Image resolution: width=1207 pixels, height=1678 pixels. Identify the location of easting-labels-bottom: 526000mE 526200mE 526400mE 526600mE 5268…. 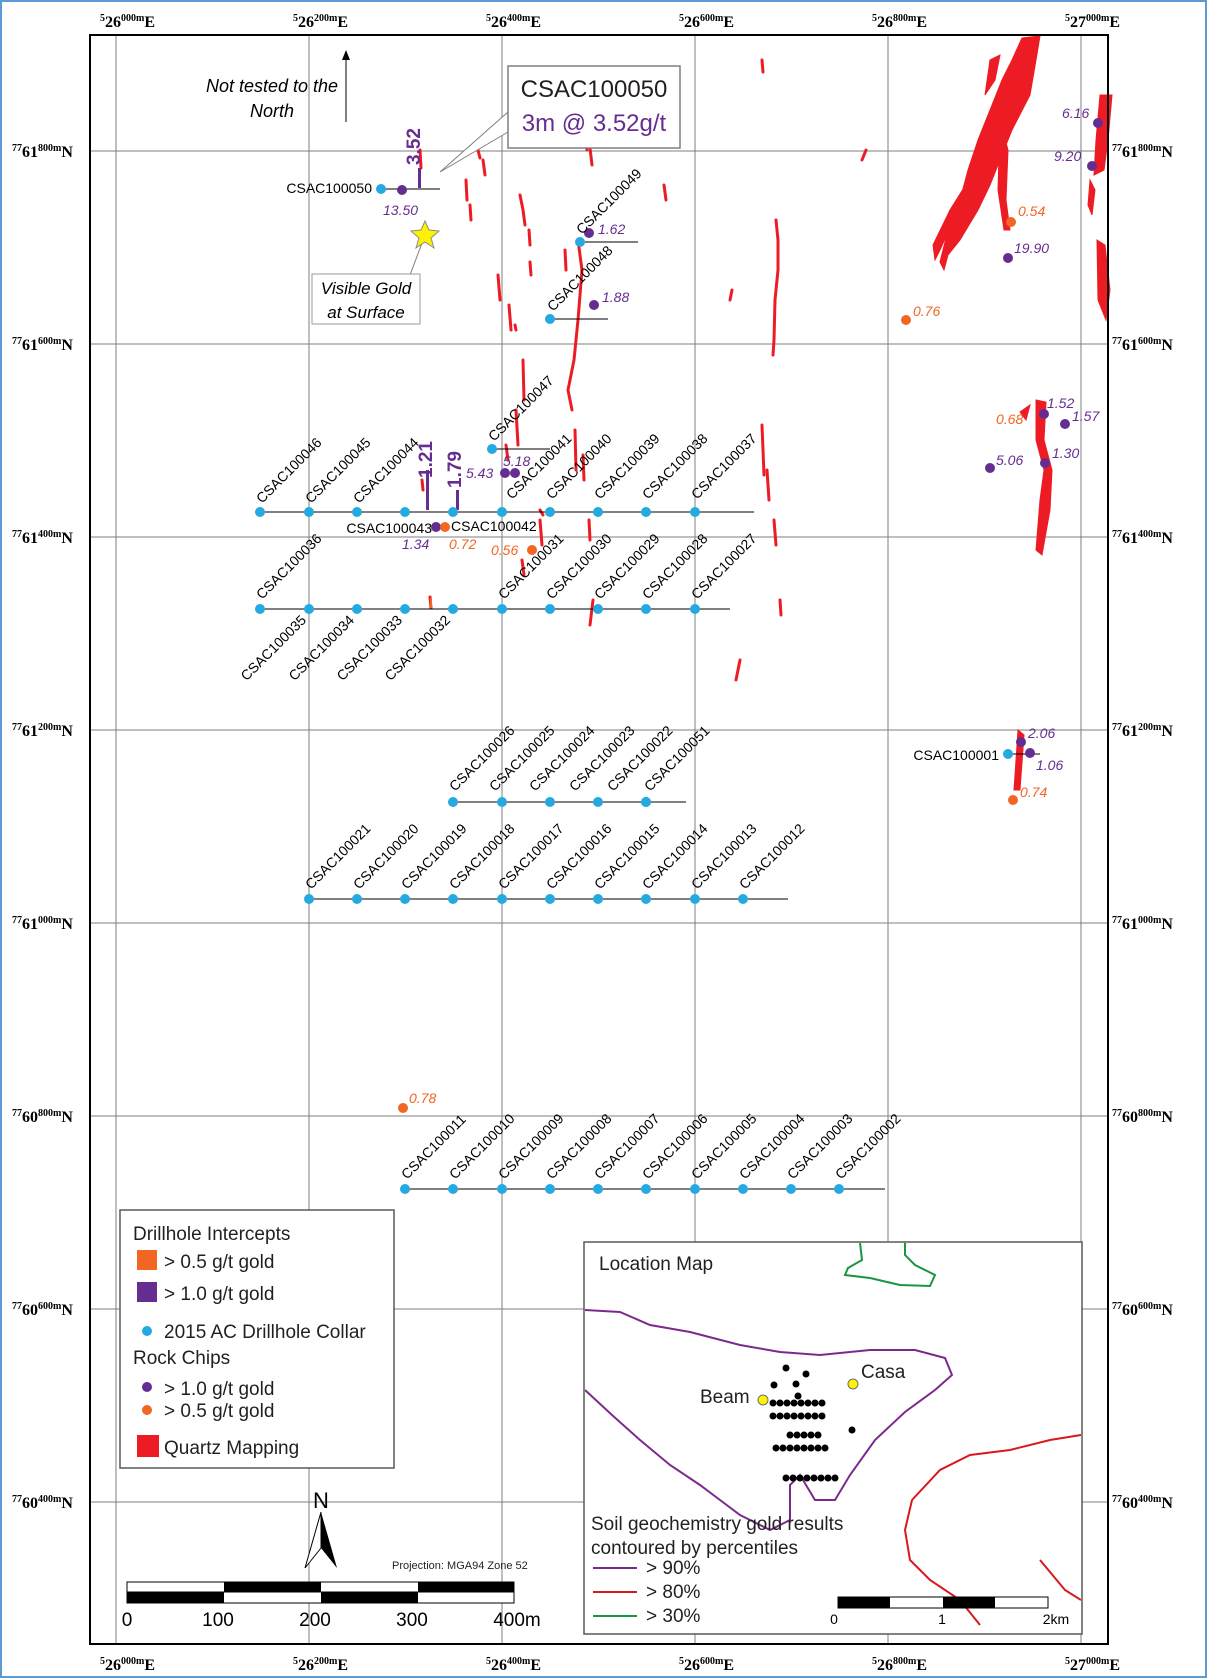
(610, 1665).